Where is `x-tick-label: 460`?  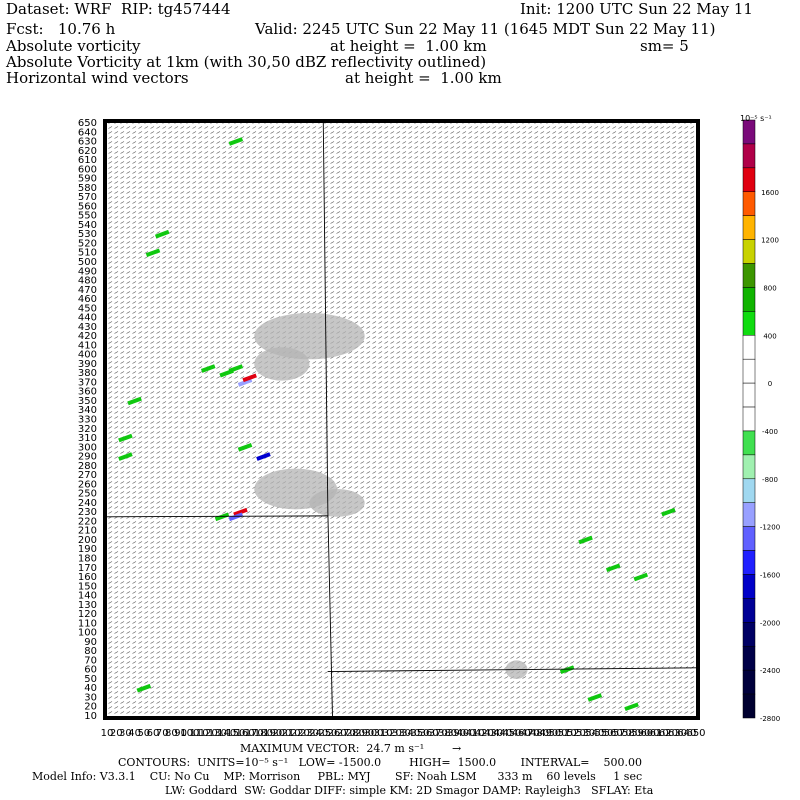
x-tick-label: 460 is located at coordinates (521, 733).